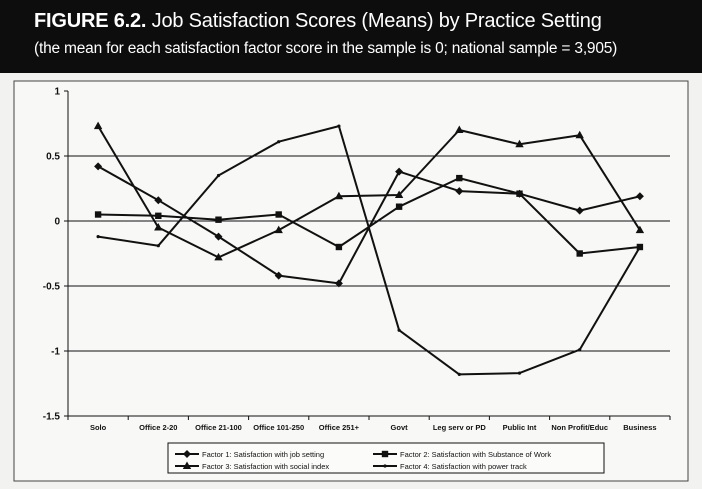  Describe the element at coordinates (520, 427) in the screenshot. I see `x-tick-label: Public Int` at that location.